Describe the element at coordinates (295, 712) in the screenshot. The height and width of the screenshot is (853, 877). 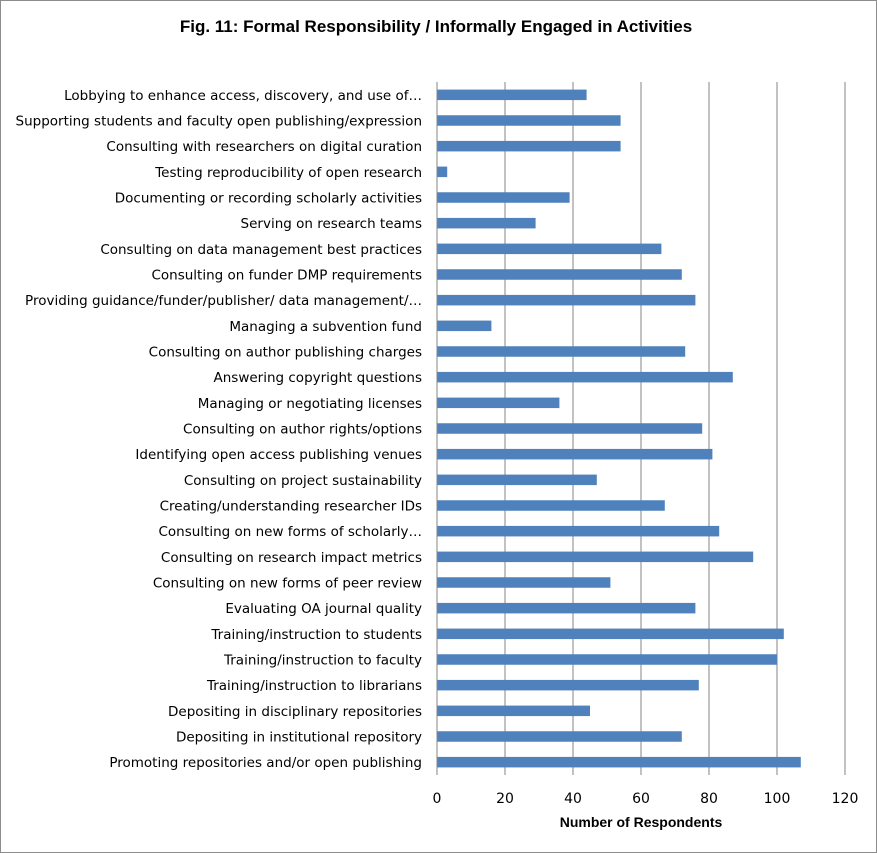
I see `category-label: Depositing in disciplinary repositories` at that location.